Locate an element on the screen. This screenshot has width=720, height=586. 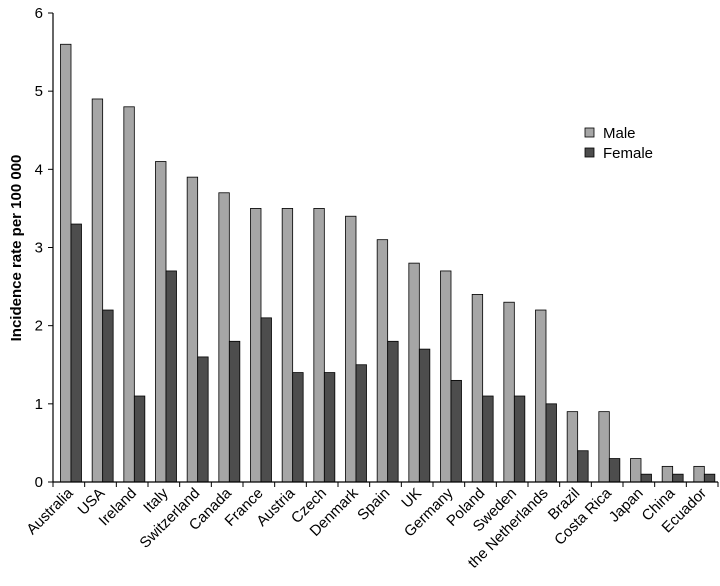
bar-female-switzerland is located at coordinates (203, 419).